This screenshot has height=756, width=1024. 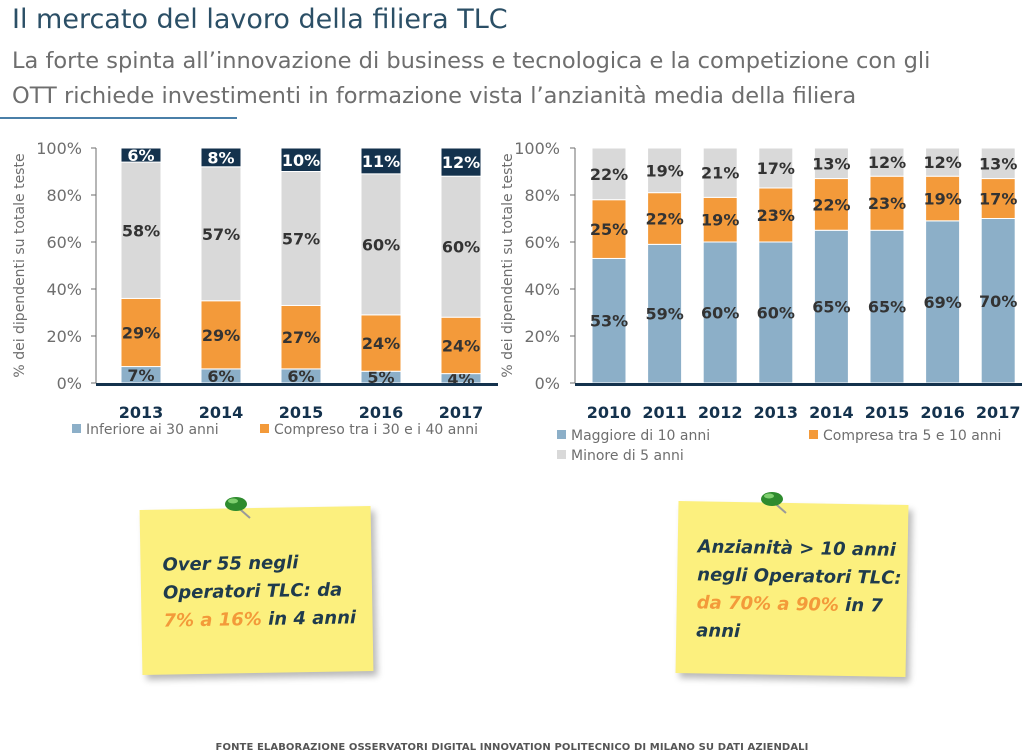 What do you see at coordinates (309, 618) in the screenshot?
I see `note-left-line-3-rest: in 4 anni` at bounding box center [309, 618].